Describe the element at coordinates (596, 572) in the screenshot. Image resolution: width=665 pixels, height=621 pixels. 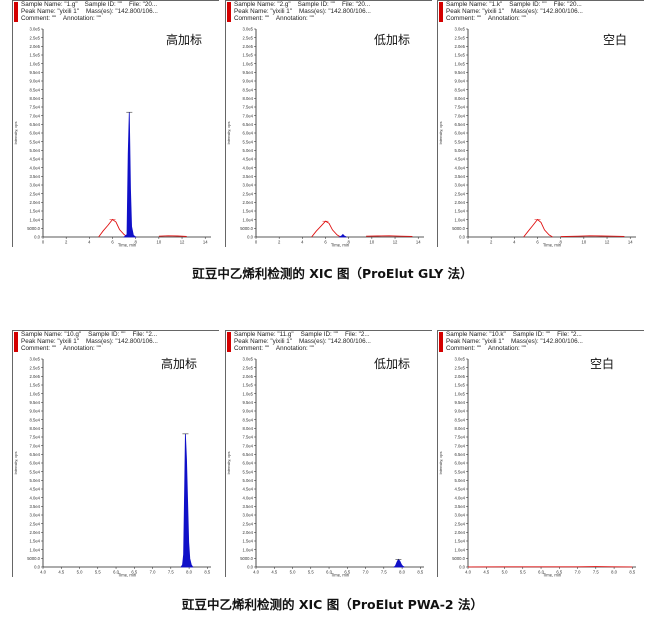
I see `x-tick-label: 7.5` at that location.